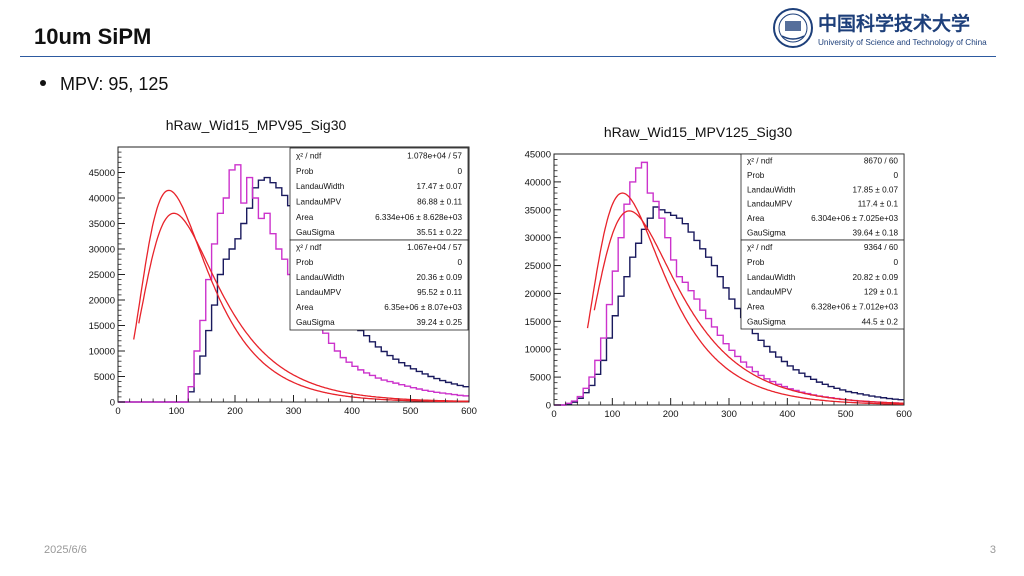 The width and height of the screenshot is (1024, 576). I want to click on stats-value: 86.88 ± 0.11, so click(439, 201).